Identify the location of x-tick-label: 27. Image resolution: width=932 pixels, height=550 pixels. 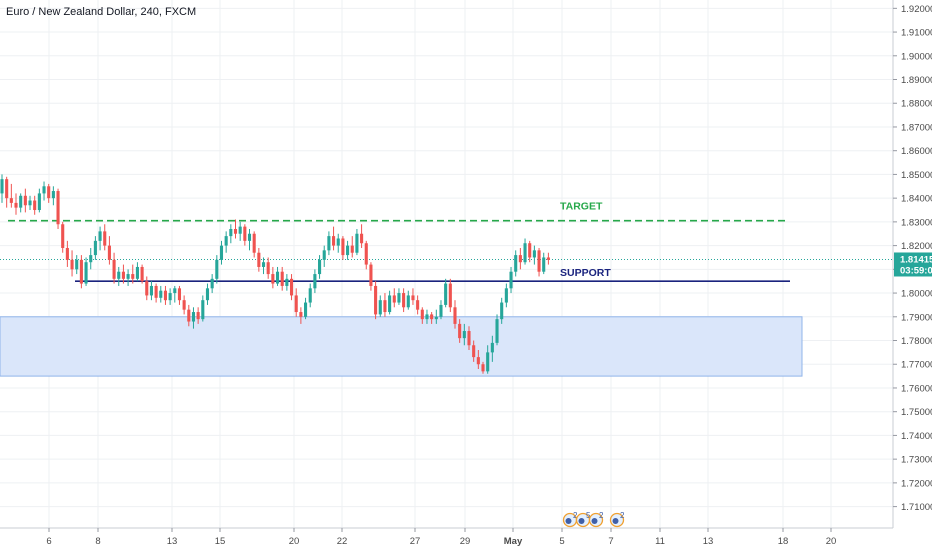
(415, 541).